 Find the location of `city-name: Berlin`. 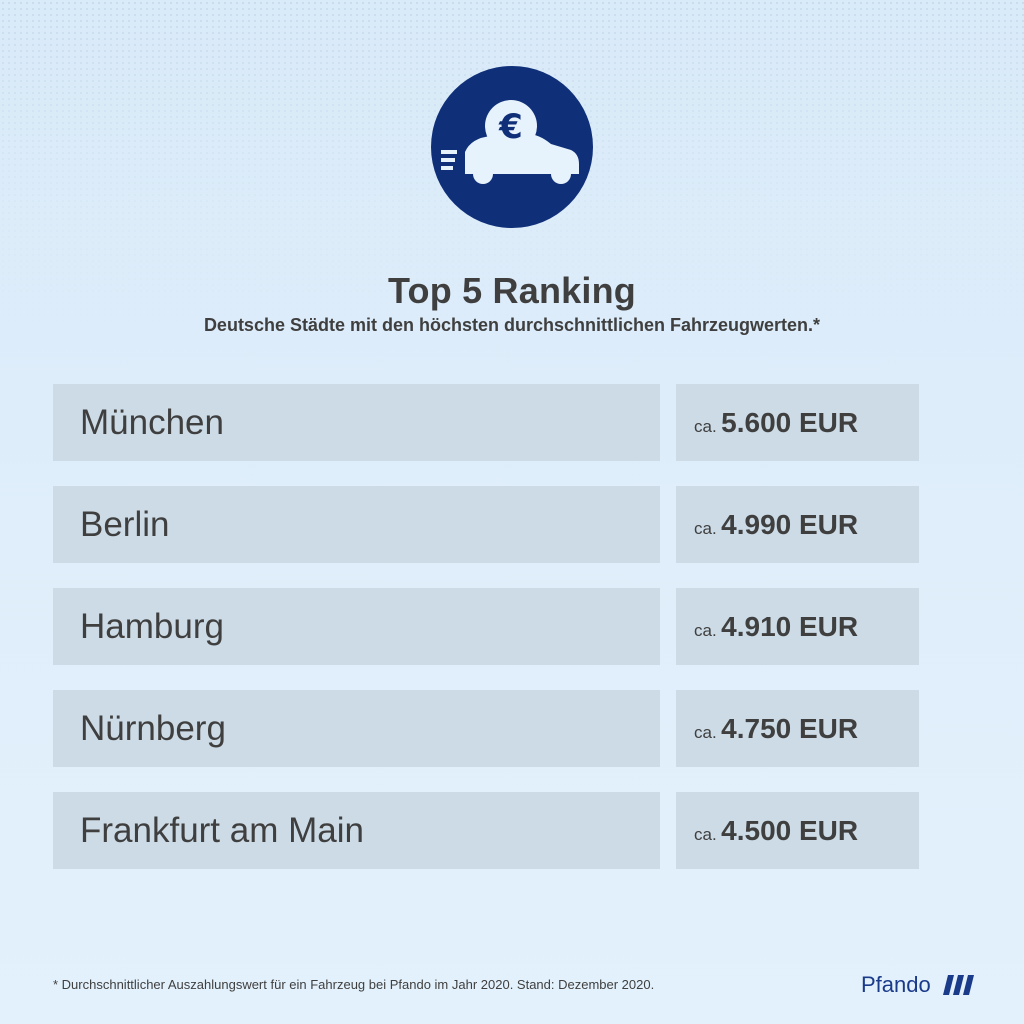

city-name: Berlin is located at coordinates (125, 524).